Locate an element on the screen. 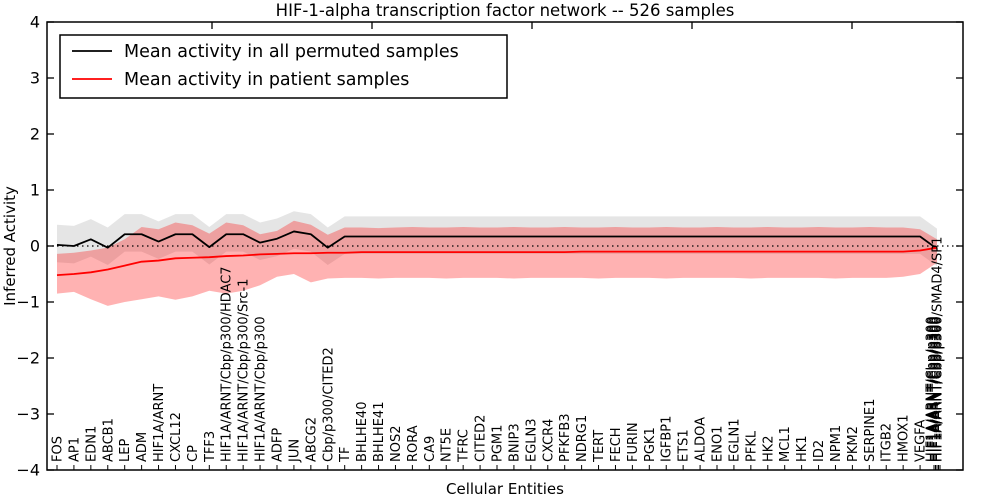  x-tick-label: Cbp/p300/CITED2 is located at coordinates (328, 404).